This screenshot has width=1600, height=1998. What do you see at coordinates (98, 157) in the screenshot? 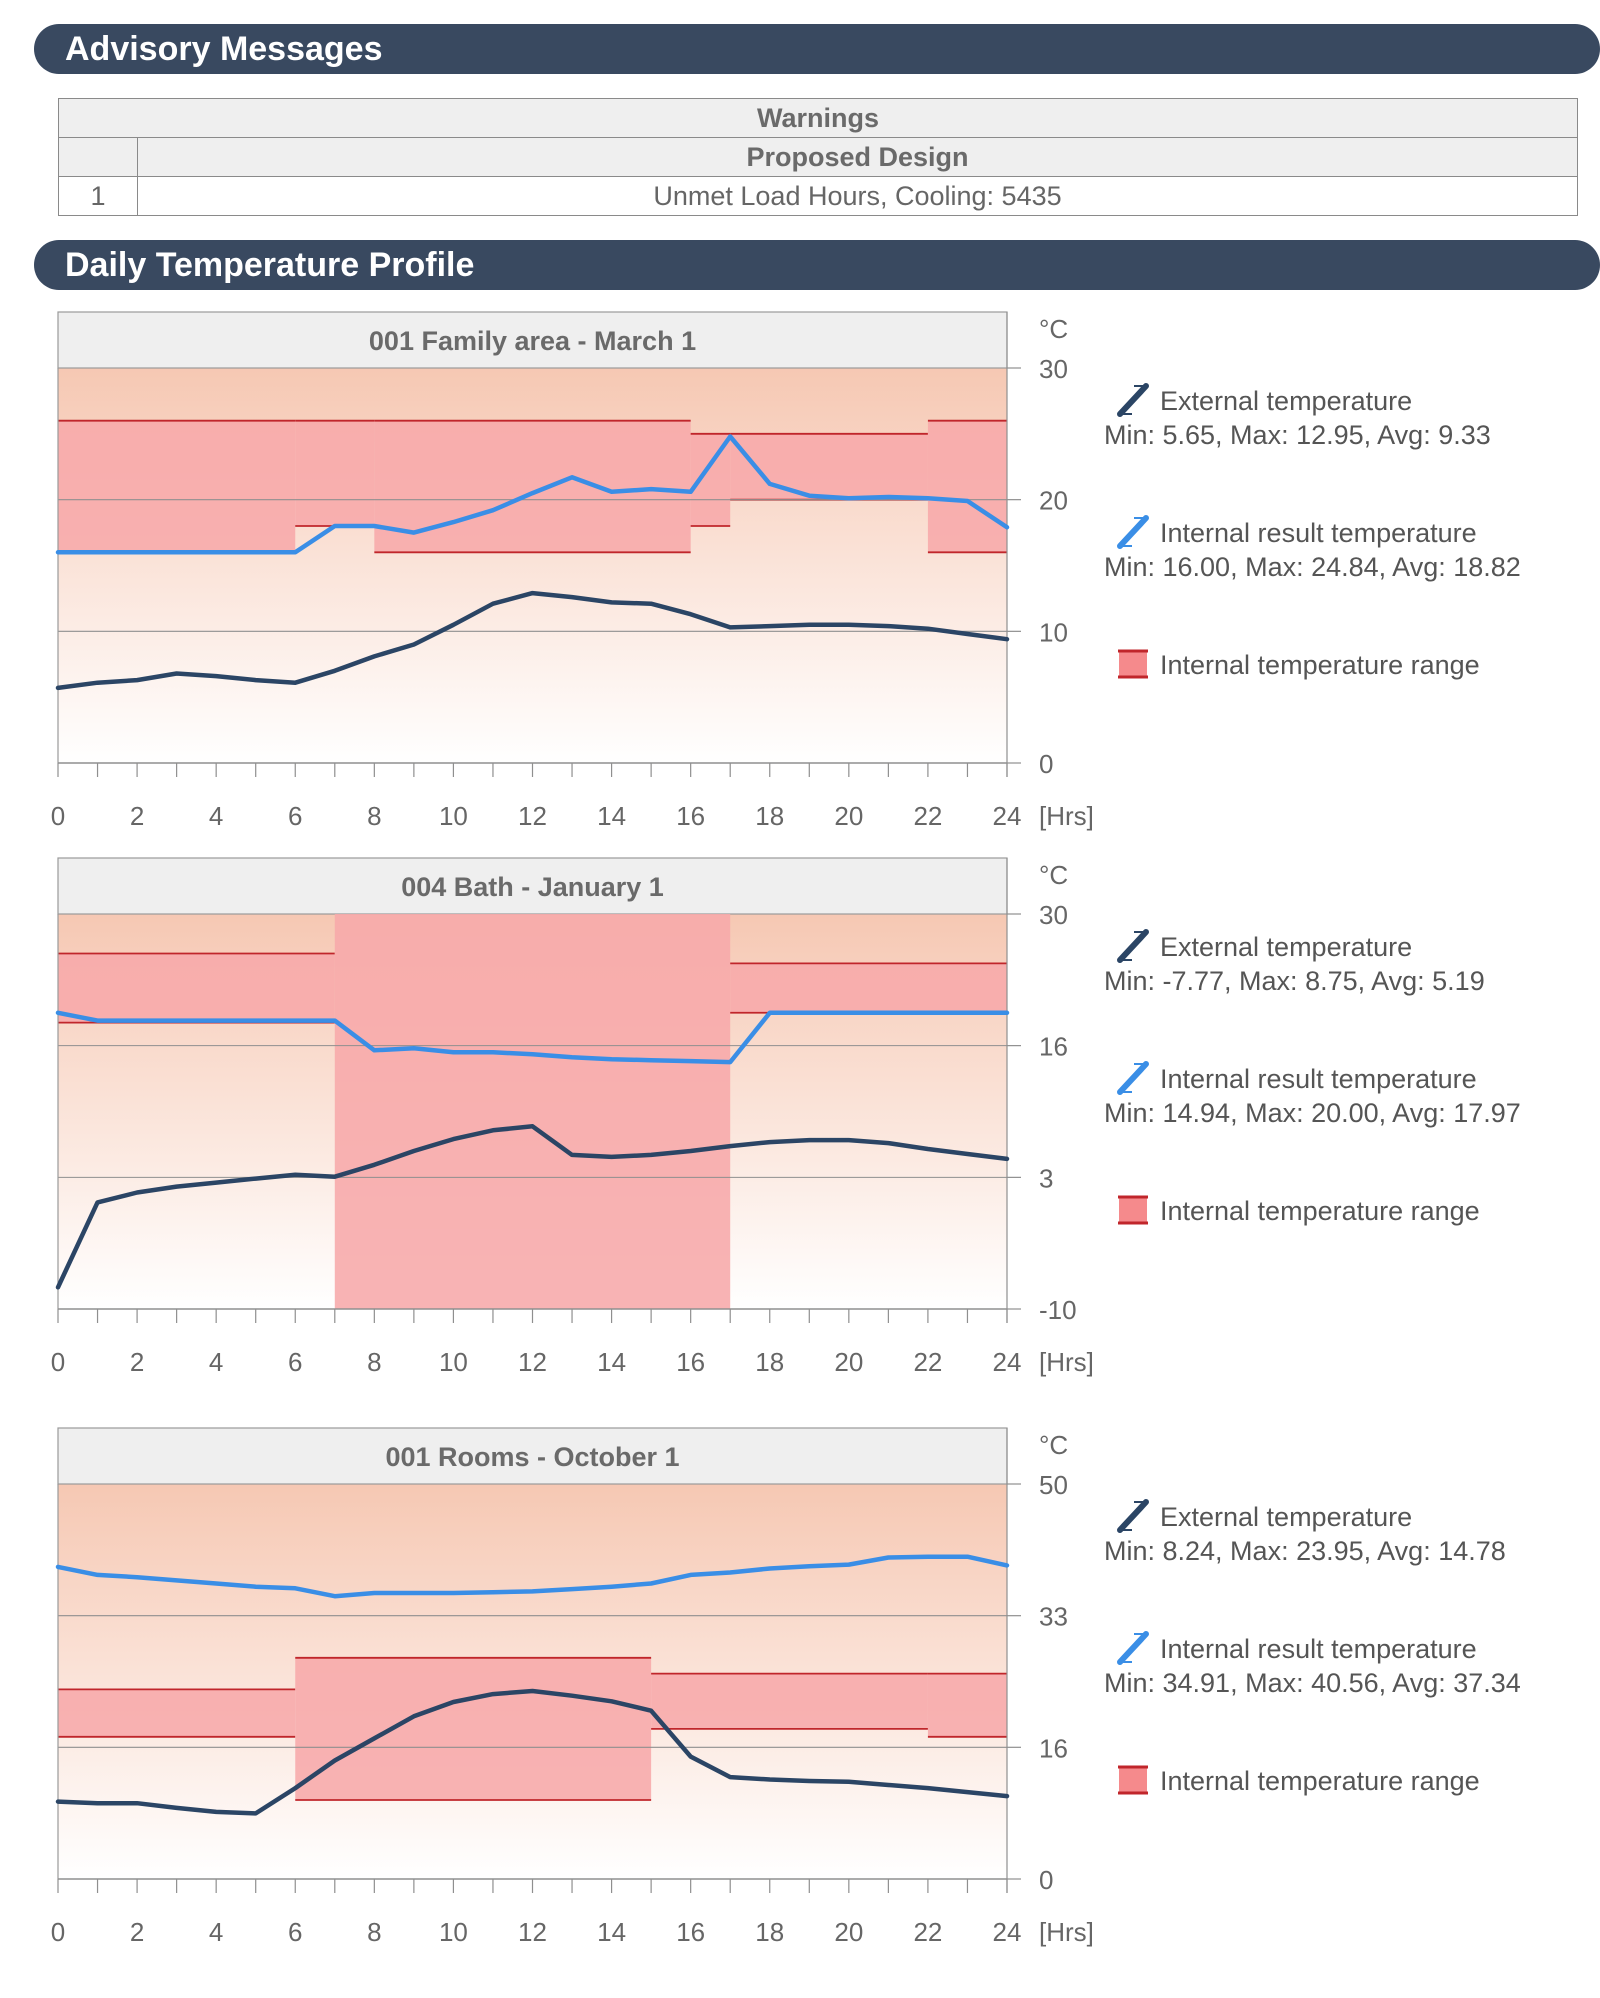
I see `warnings-subheader-blank` at bounding box center [98, 157].